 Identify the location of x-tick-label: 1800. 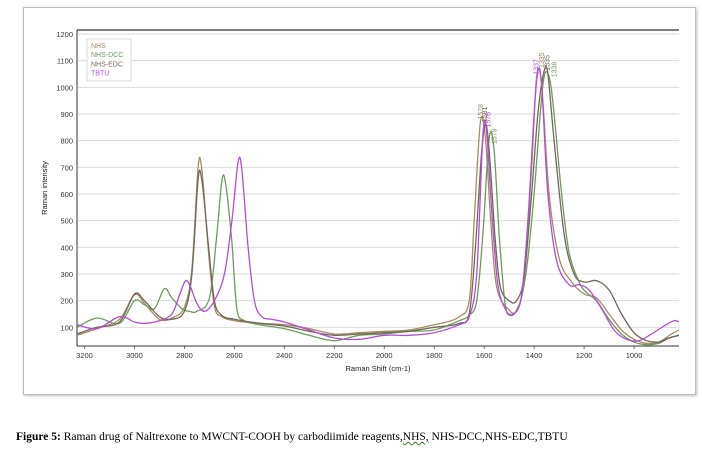
(434, 355).